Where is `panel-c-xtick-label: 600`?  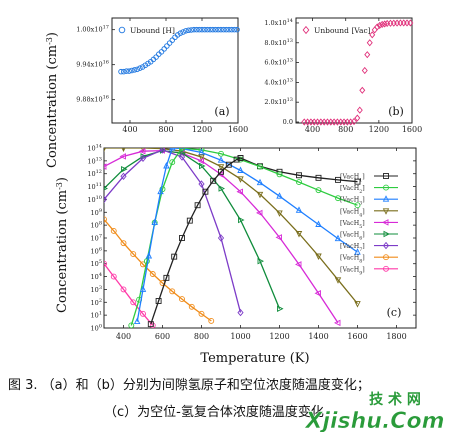
panel-c-xtick-label: 600 is located at coordinates (162, 336).